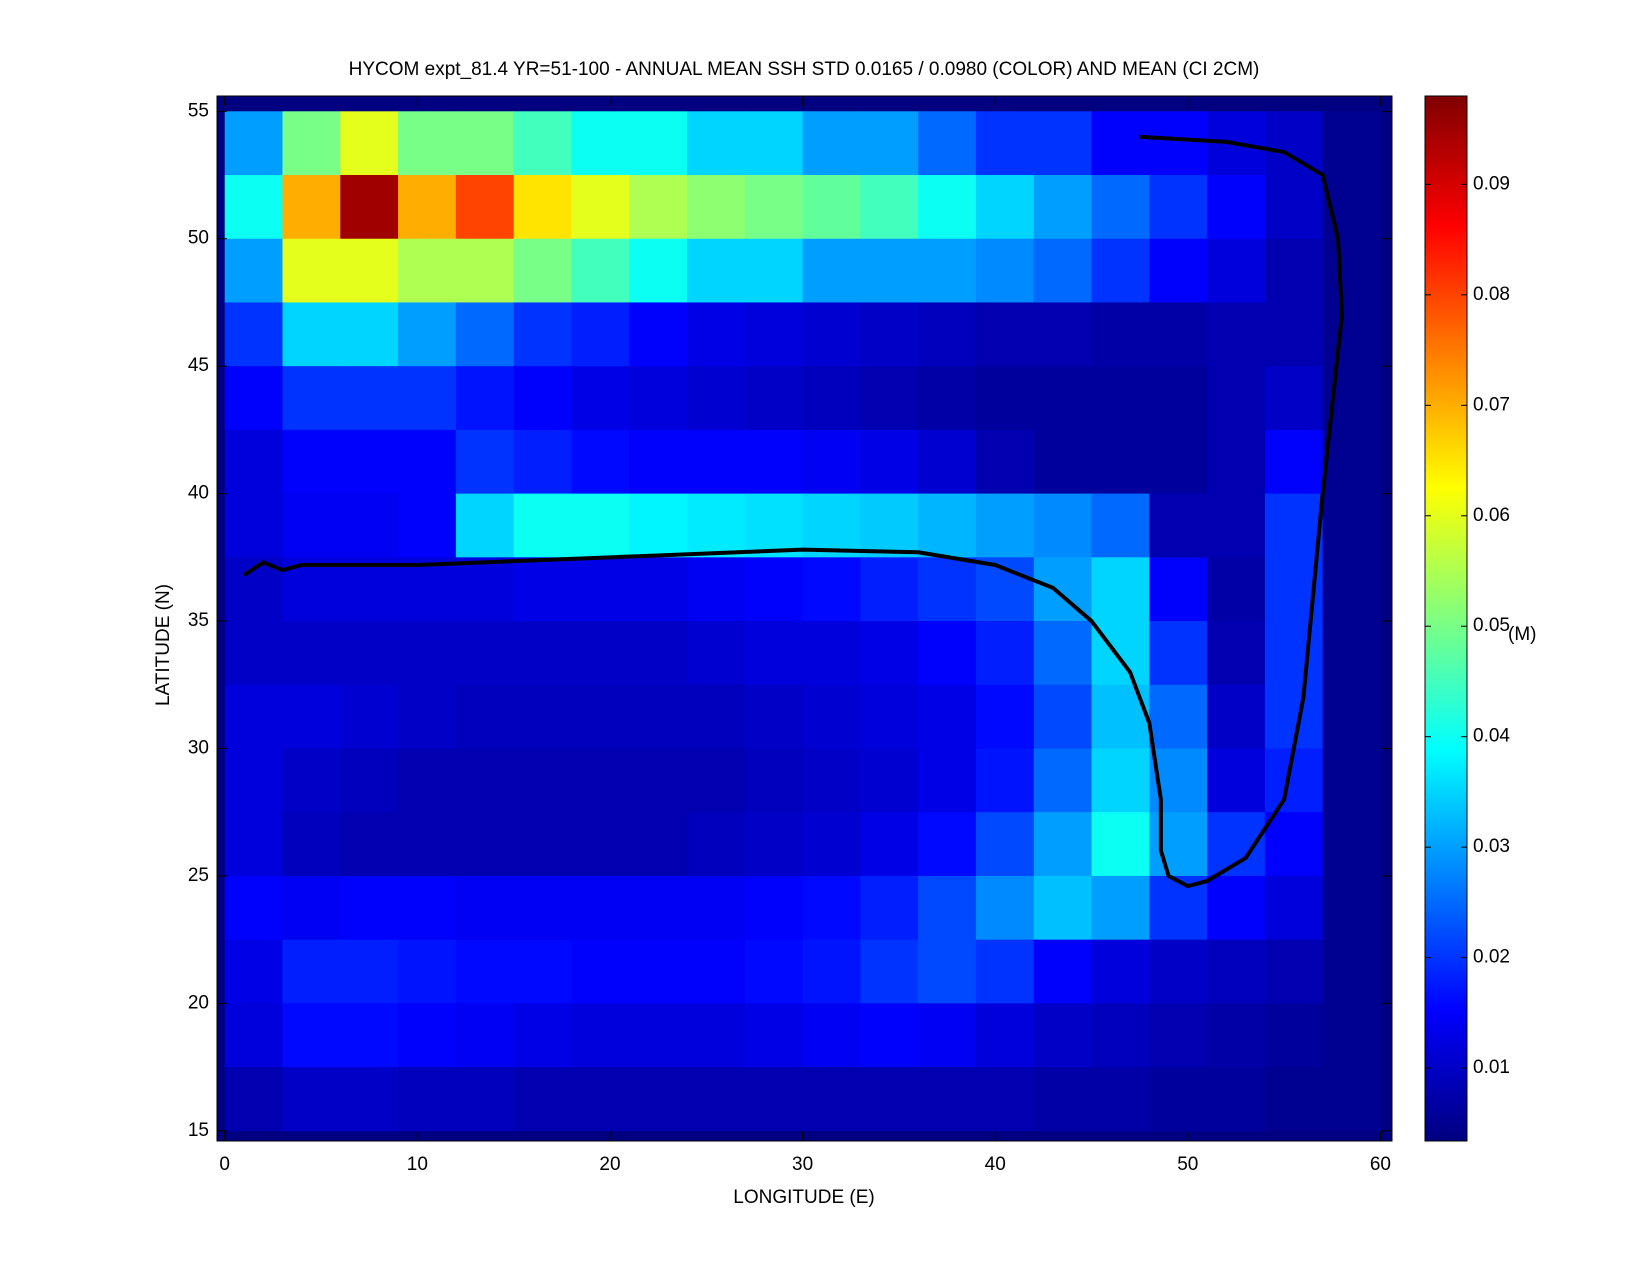 Image resolution: width=1650 pixels, height=1275 pixels. I want to click on colorbar-tick-label: 0.06, so click(1491, 515).